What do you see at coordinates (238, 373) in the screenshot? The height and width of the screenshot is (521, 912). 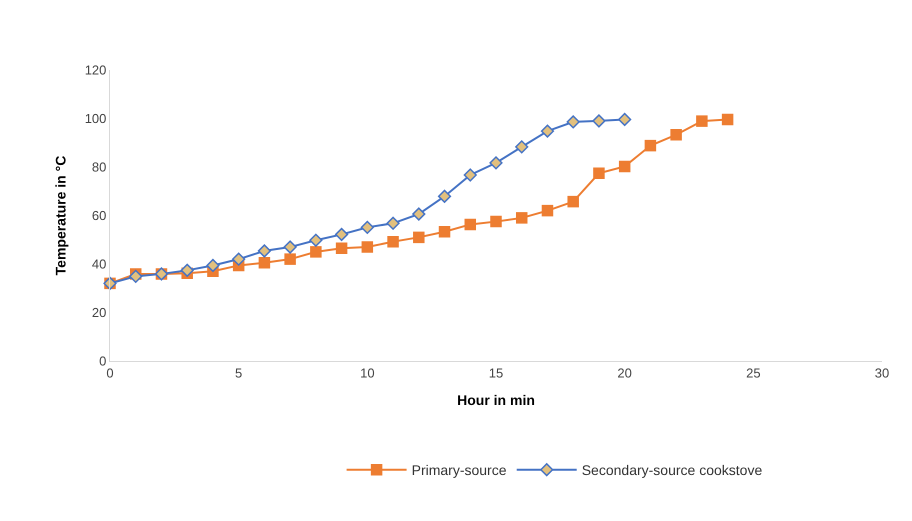 I see `x-tick-label: 5` at bounding box center [238, 373].